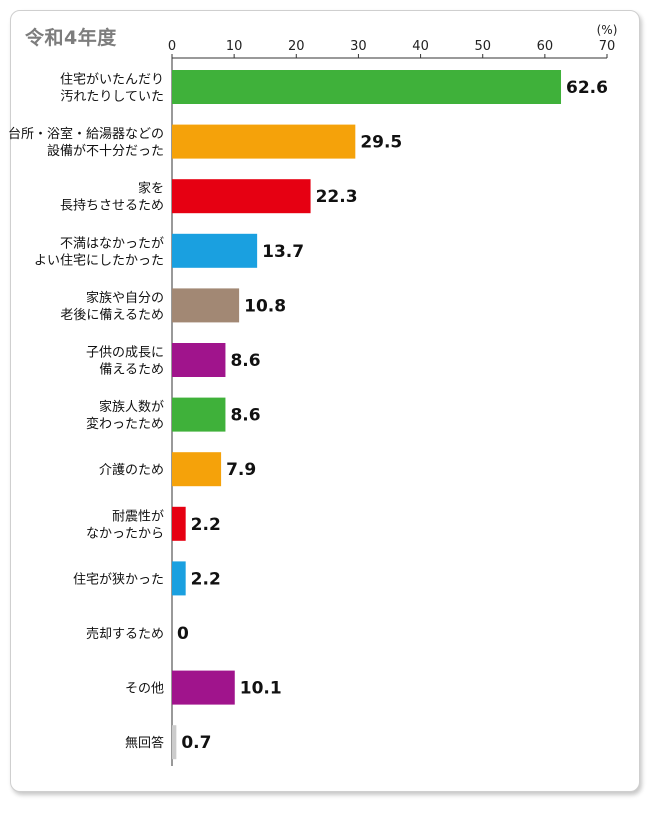  I want to click on x-tick-label: 50, so click(482, 46).